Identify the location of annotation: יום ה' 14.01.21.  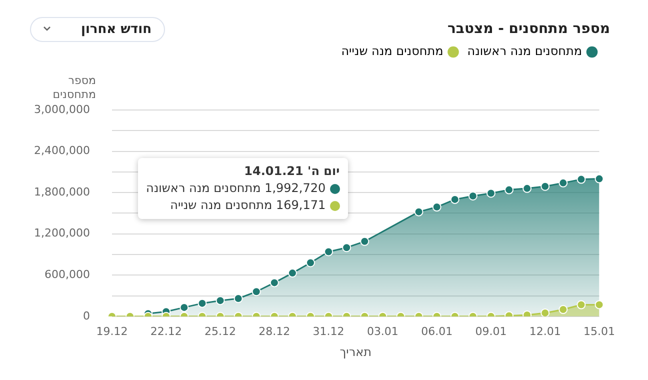
(291, 171).